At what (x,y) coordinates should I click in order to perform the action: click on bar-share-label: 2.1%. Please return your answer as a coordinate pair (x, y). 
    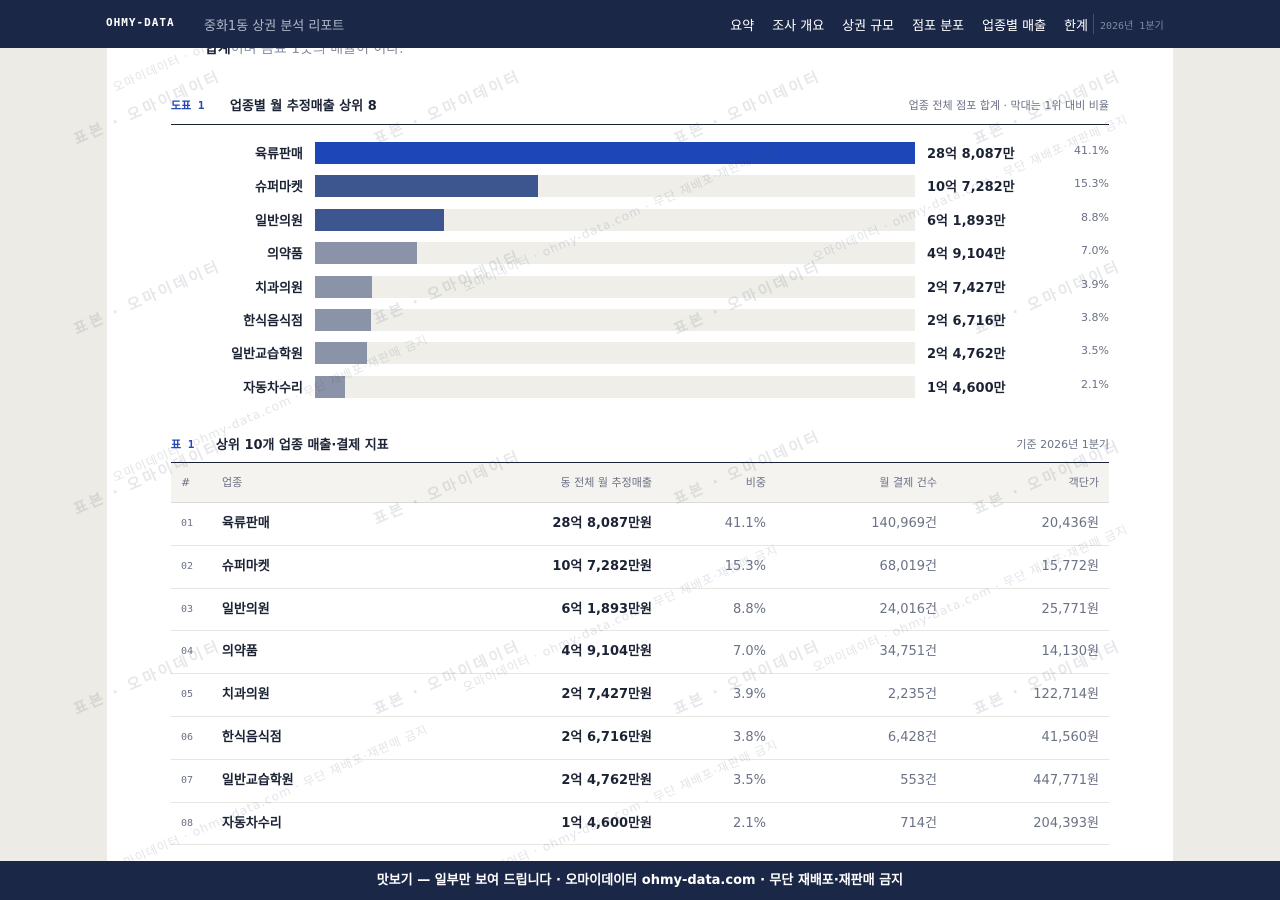
    Looking at the image, I should click on (1095, 384).